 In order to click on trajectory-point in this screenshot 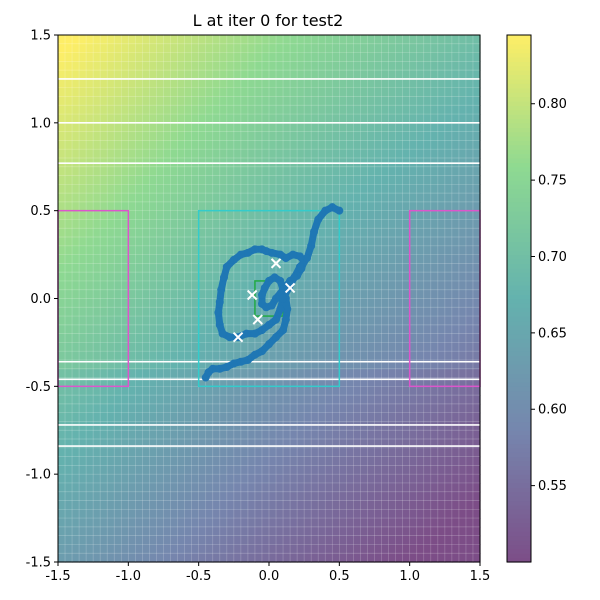, I will do `click(325, 210)`.